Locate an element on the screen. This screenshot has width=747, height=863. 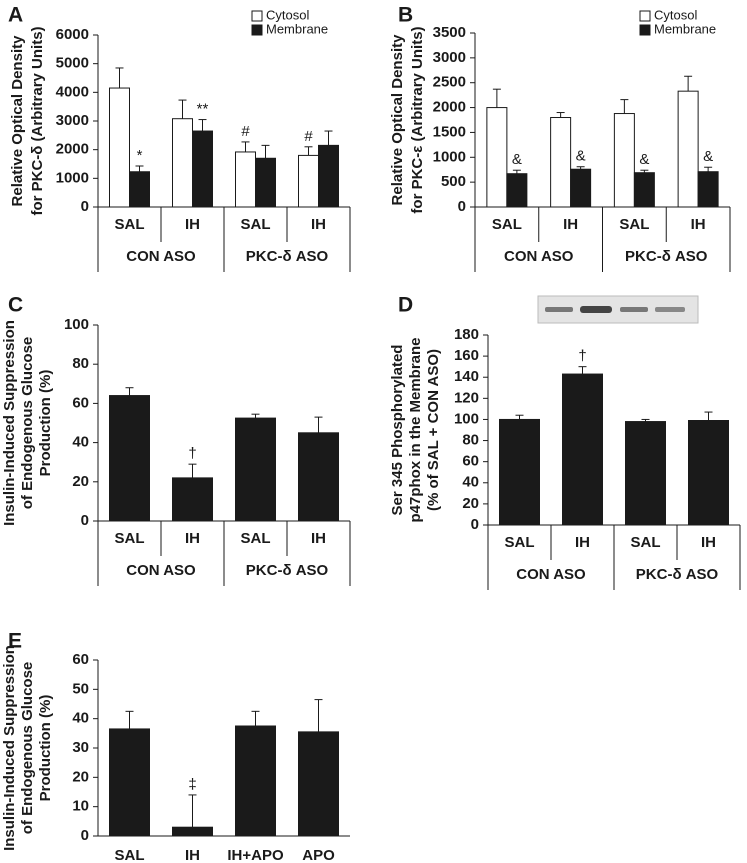
panel-label: C is located at coordinates (15, 305).